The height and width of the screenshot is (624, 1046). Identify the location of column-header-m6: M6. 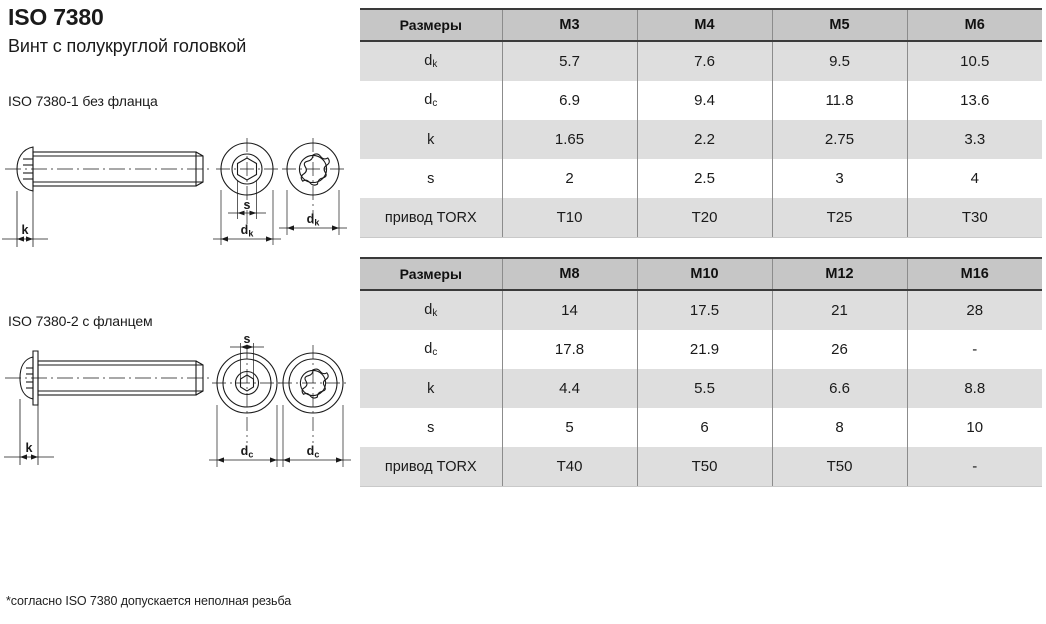
(974, 25).